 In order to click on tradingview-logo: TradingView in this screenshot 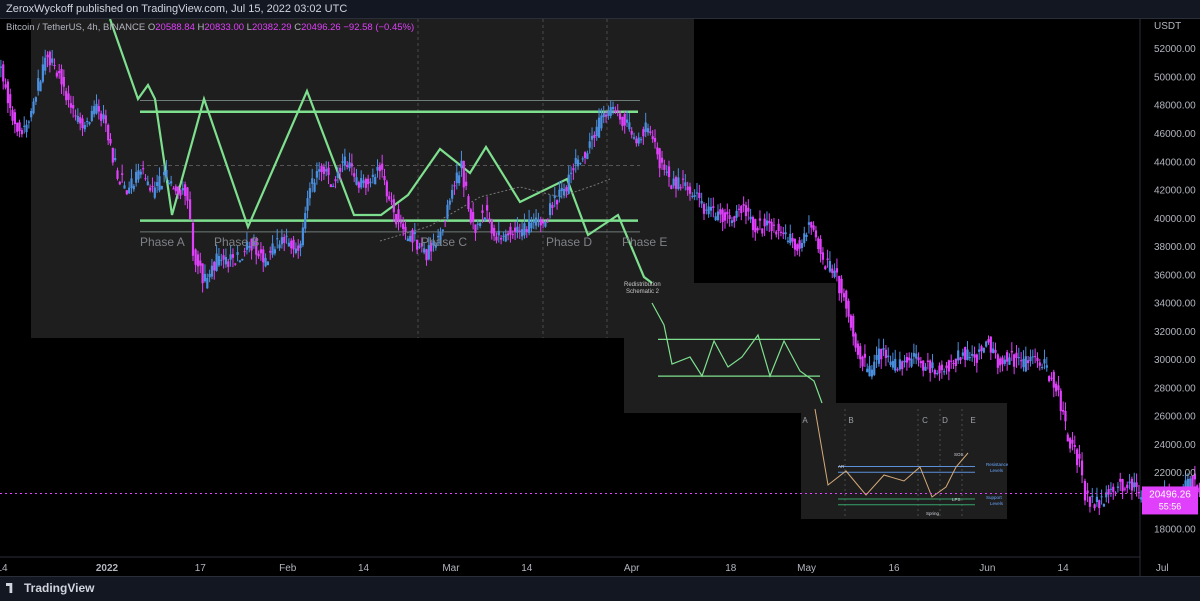, I will do `click(50, 588)`.